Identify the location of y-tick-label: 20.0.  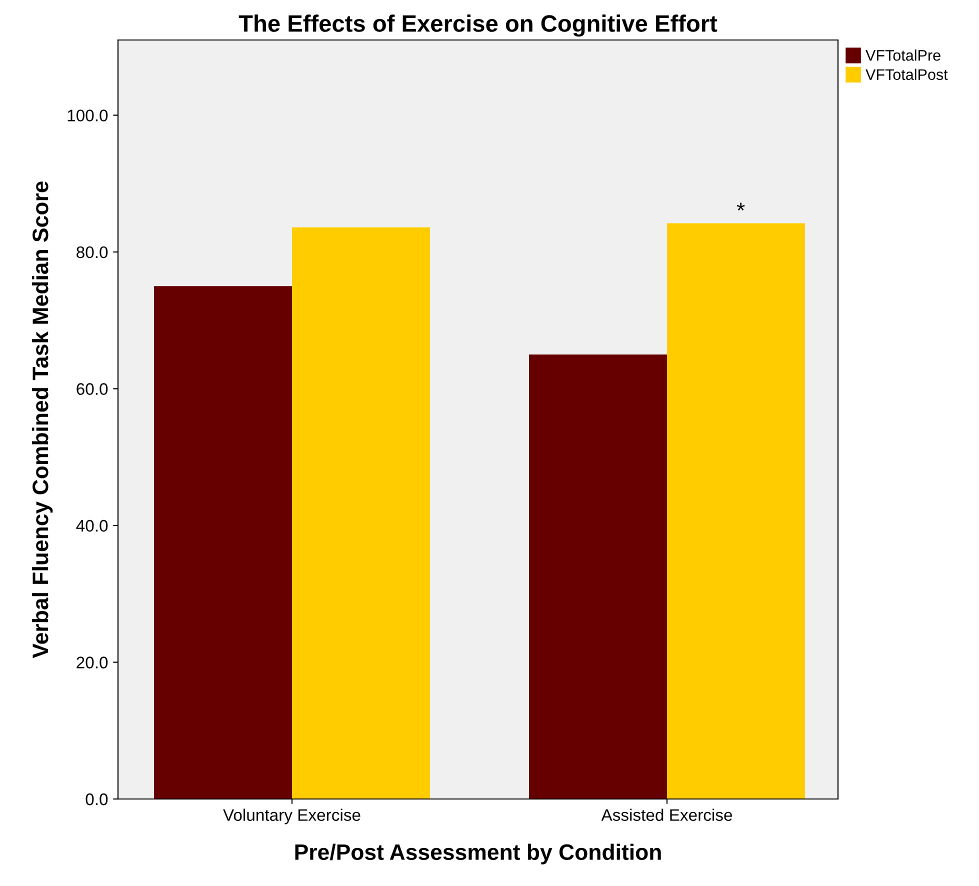
(92, 662).